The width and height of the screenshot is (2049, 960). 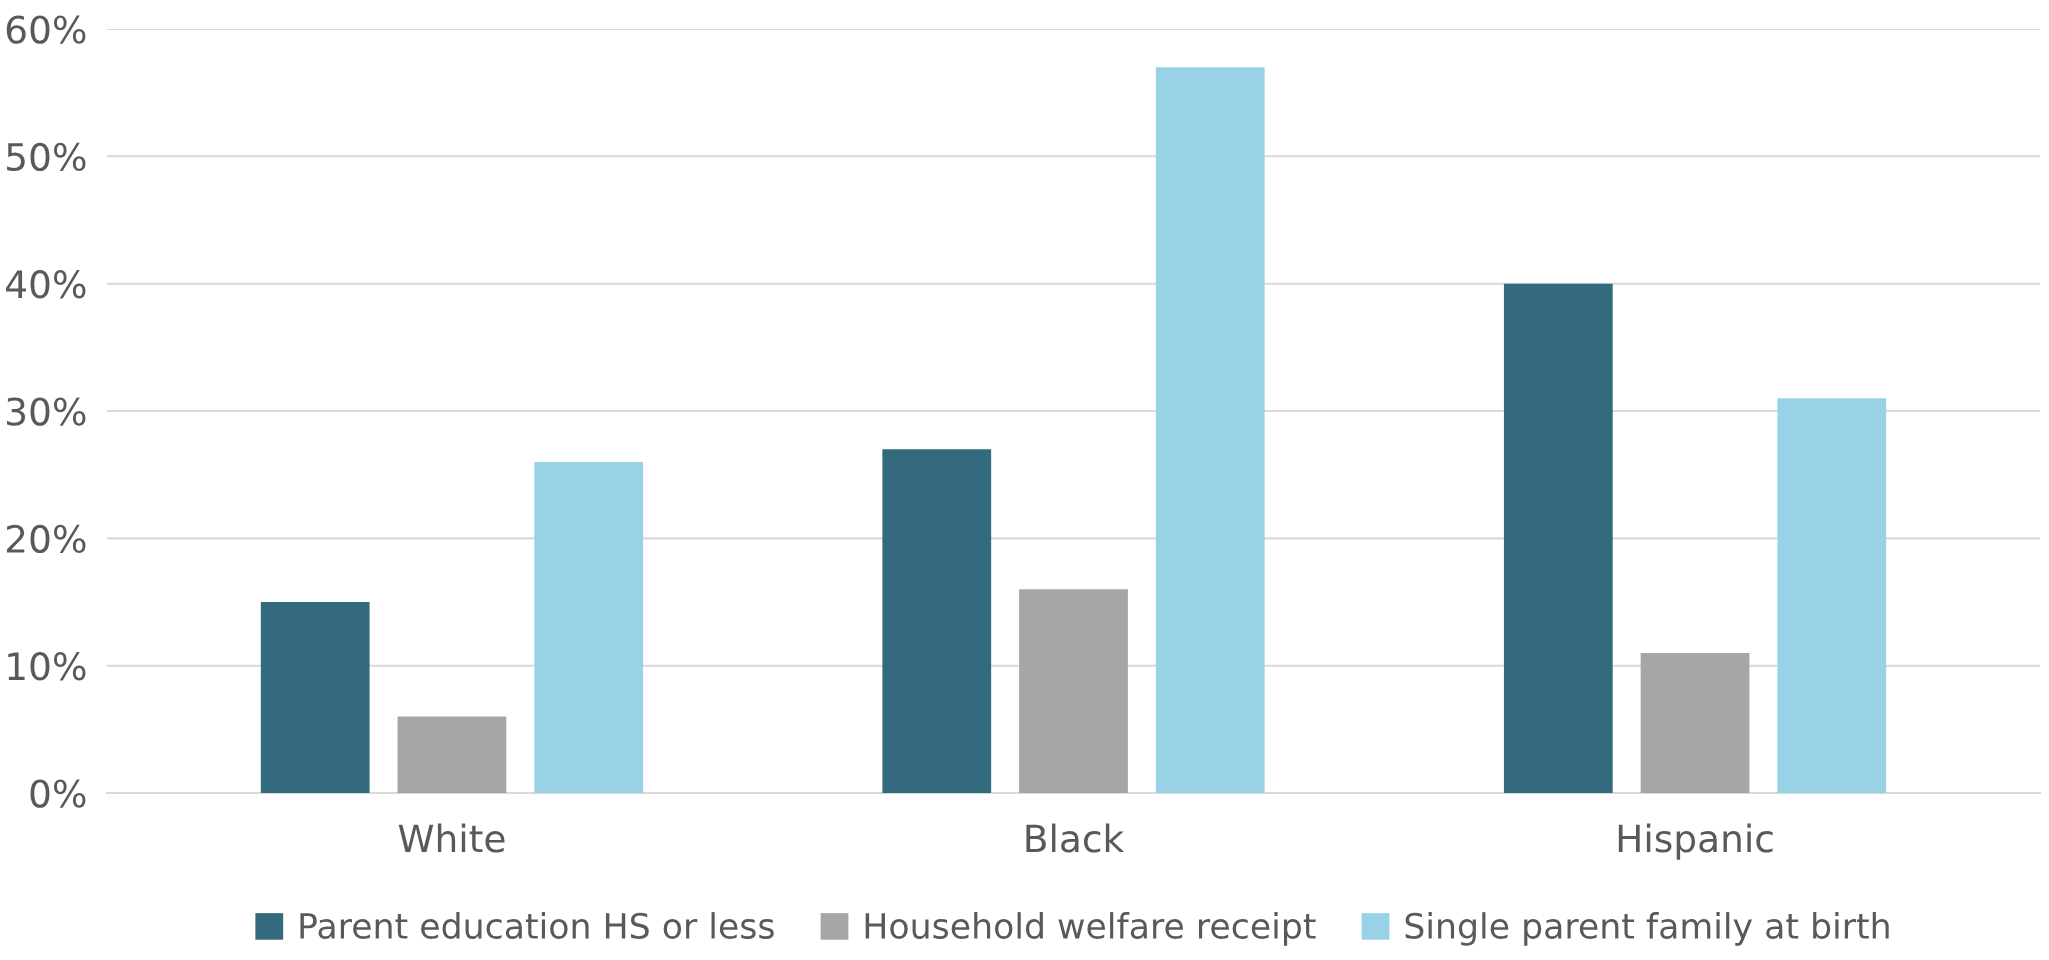 What do you see at coordinates (46, 284) in the screenshot?
I see `y-tick-label: 40%` at bounding box center [46, 284].